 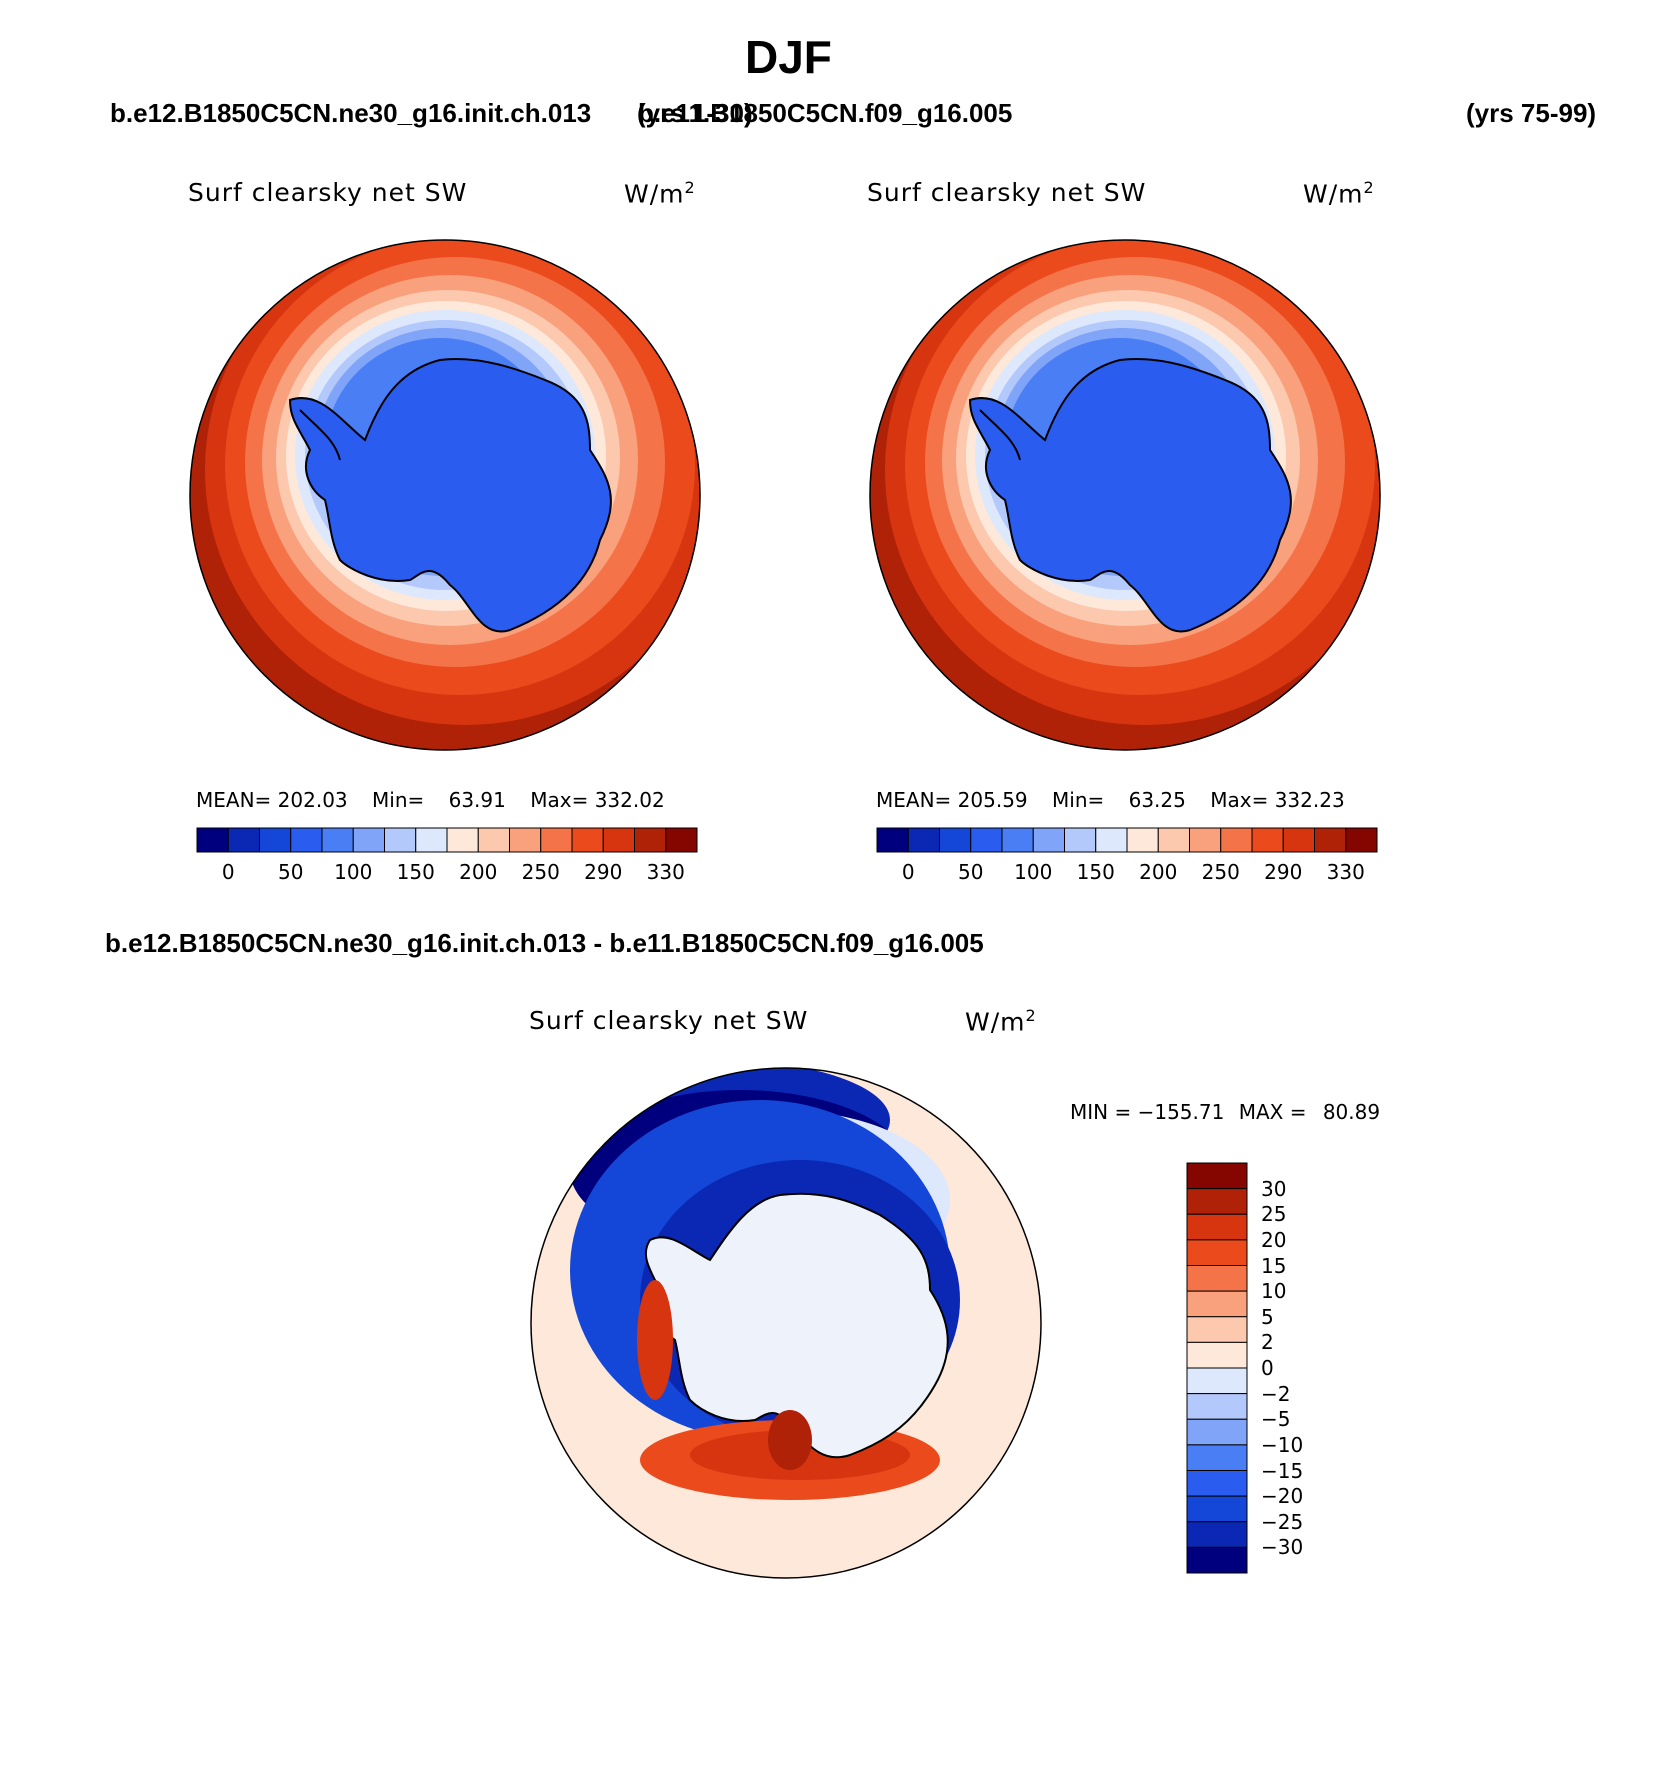 What do you see at coordinates (1078, 800) in the screenshot?
I see `panel2-min-label: Min=` at bounding box center [1078, 800].